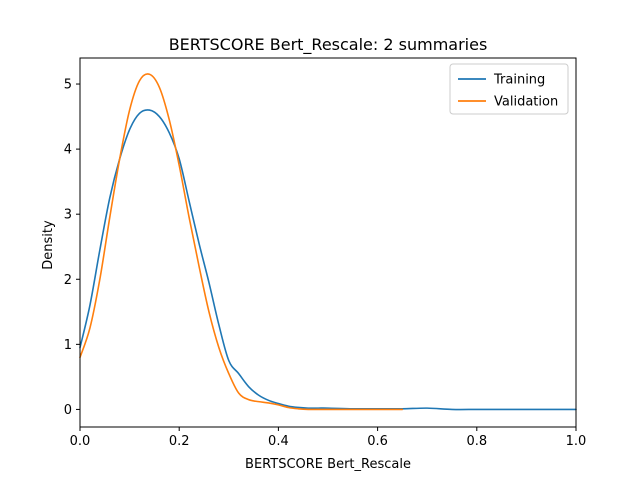 The image size is (640, 480). Describe the element at coordinates (576, 441) in the screenshot. I see `x-tick-label: 1.0` at that location.